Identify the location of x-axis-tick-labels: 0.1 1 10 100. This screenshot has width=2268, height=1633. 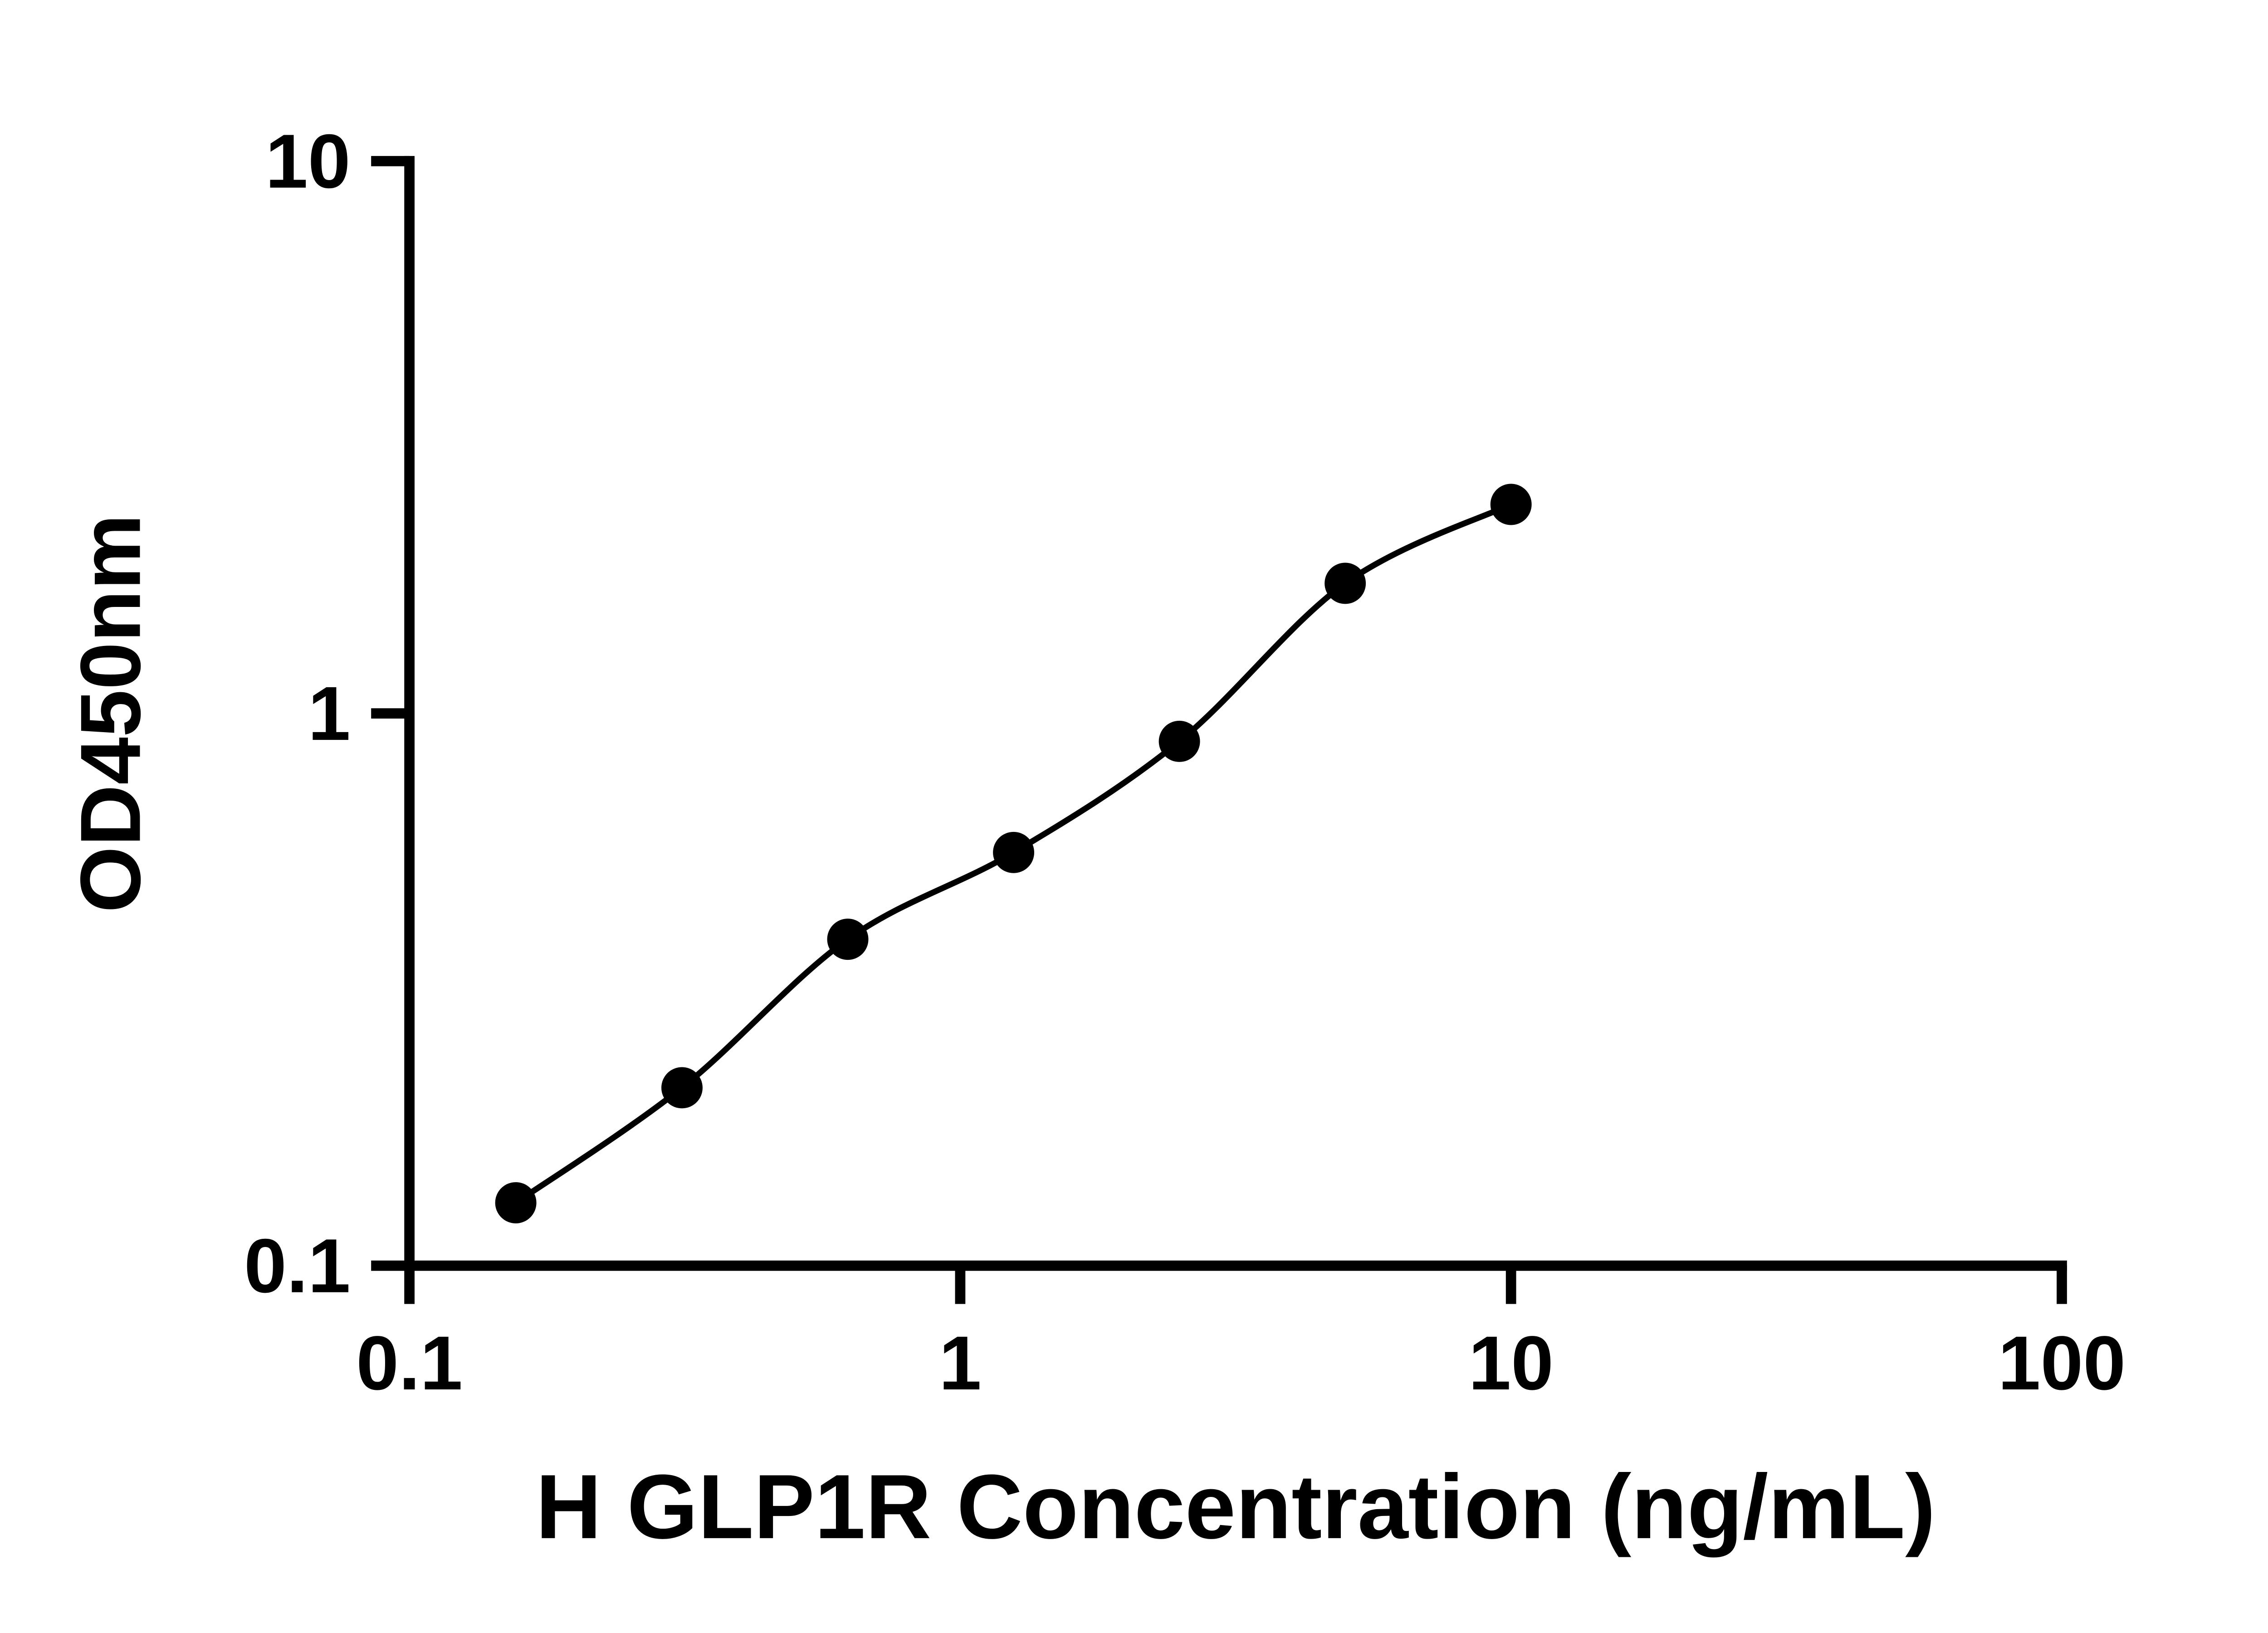
(1241, 1363).